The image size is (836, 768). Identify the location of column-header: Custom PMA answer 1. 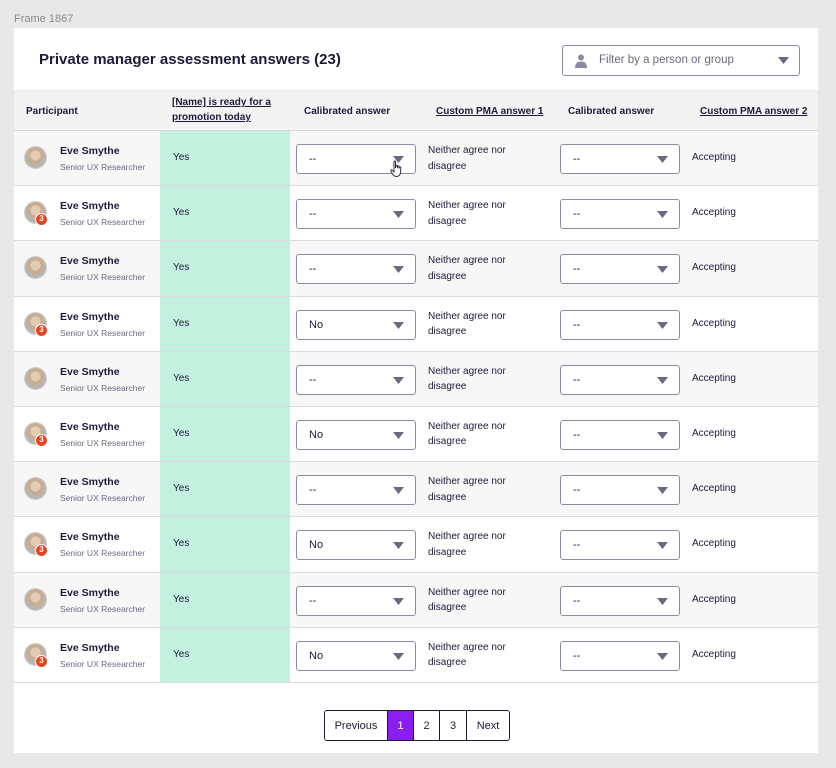
(490, 111).